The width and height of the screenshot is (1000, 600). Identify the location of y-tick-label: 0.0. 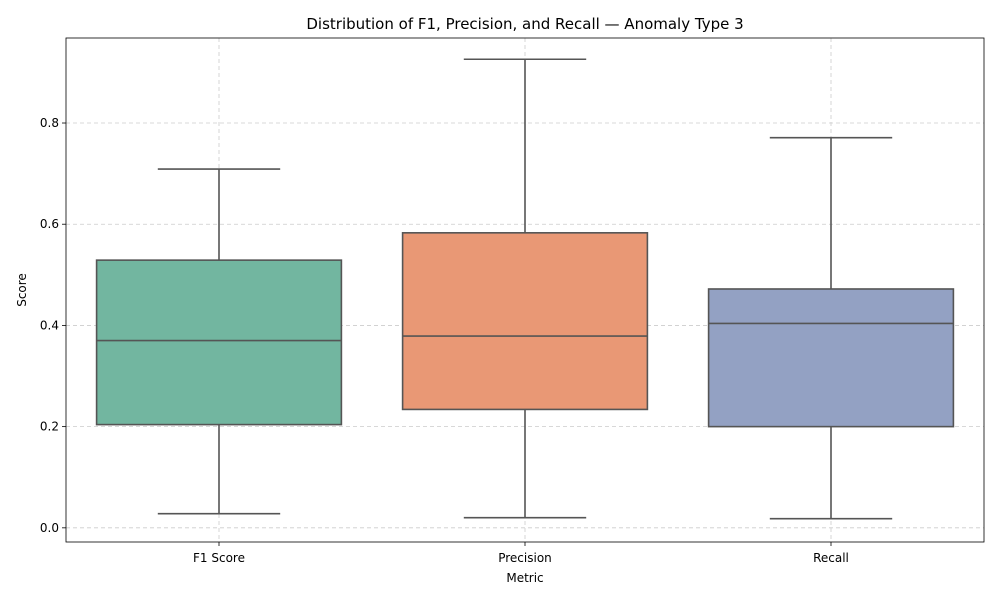
(49, 528).